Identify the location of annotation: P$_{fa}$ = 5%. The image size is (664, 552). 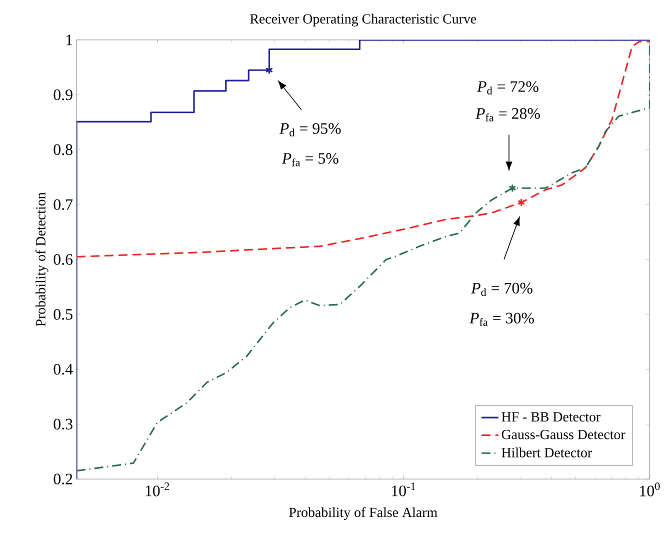
(310, 159).